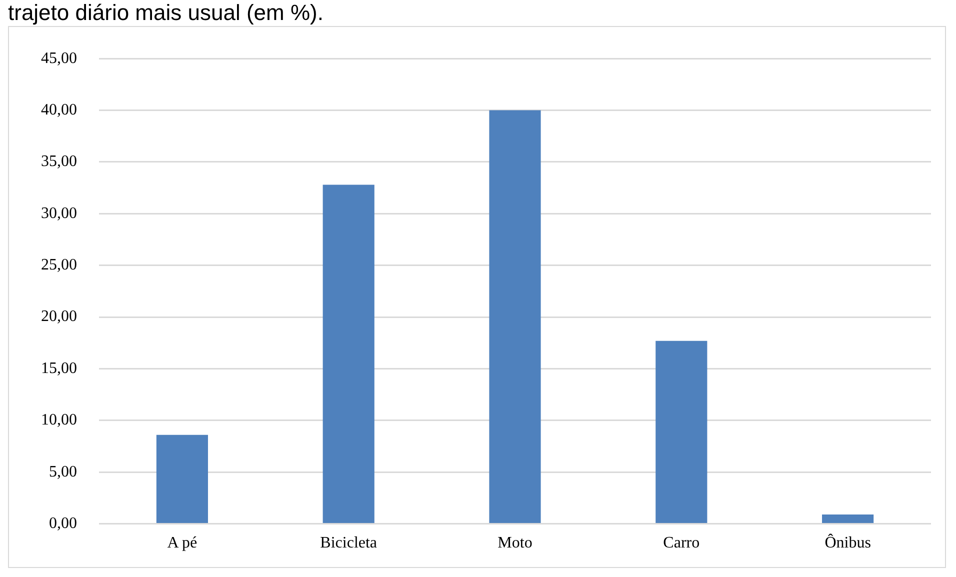 The width and height of the screenshot is (956, 577). What do you see at coordinates (59, 317) in the screenshot?
I see `y-tick-label: 20,00` at bounding box center [59, 317].